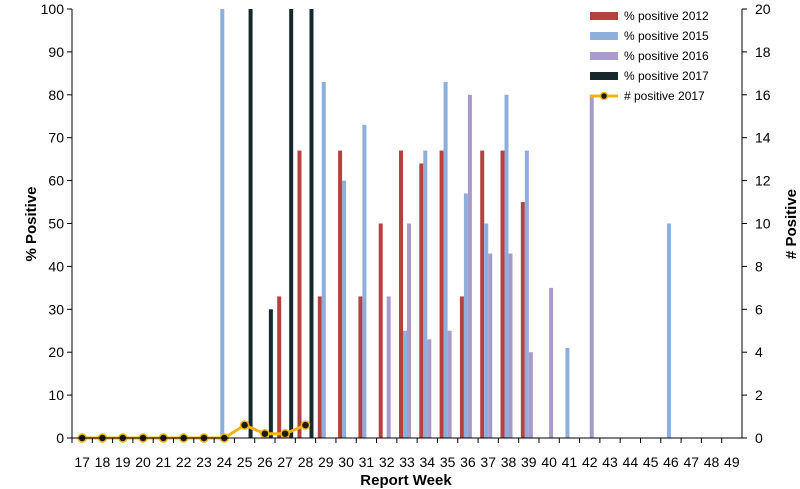 The width and height of the screenshot is (800, 489). I want to click on x-tick-label: 42, so click(590, 462).